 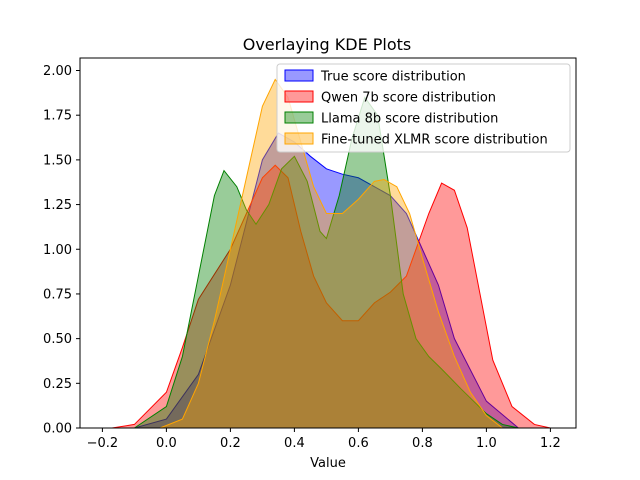 What do you see at coordinates (328, 463) in the screenshot?
I see `x-axis-label: Value` at bounding box center [328, 463].